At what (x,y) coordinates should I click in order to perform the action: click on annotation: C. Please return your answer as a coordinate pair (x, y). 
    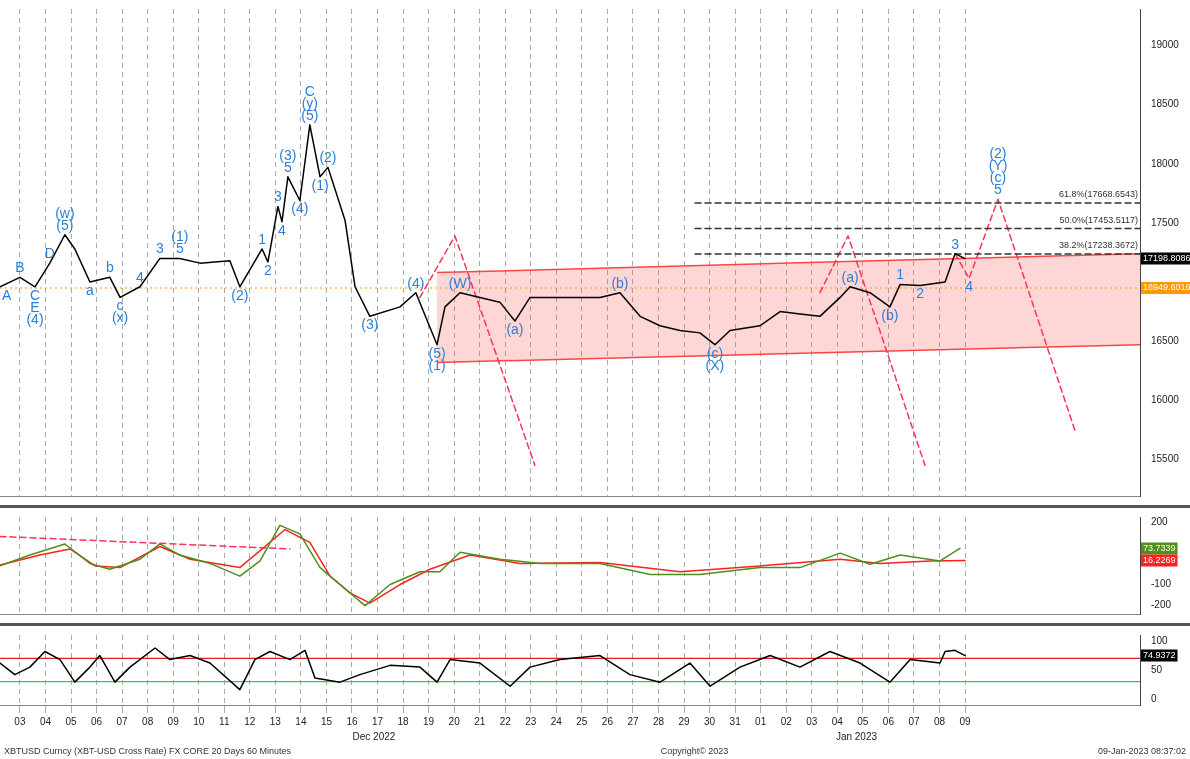
    Looking at the image, I should click on (35, 294).